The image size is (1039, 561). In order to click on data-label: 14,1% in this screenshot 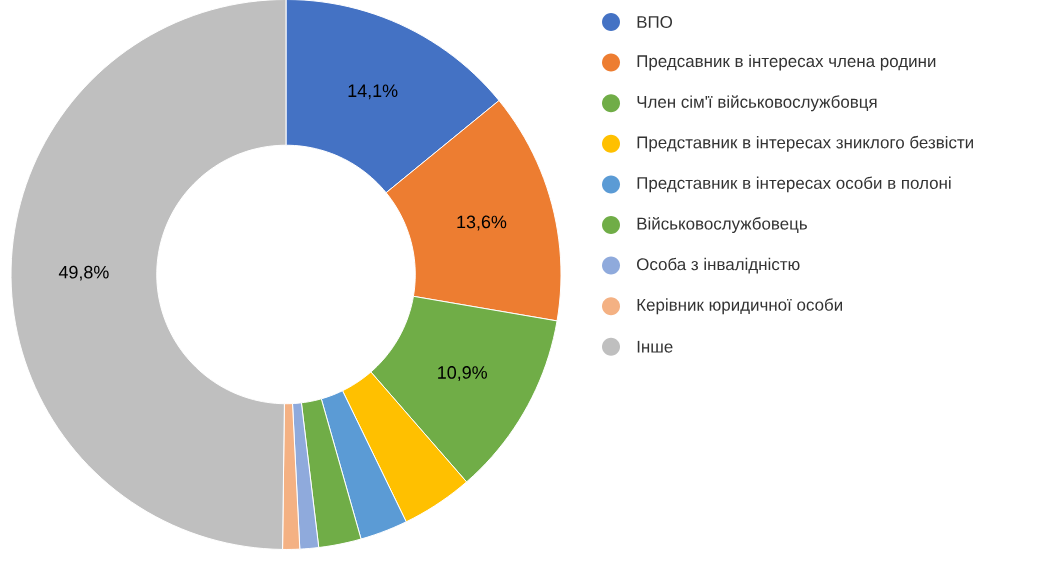, I will do `click(373, 92)`.